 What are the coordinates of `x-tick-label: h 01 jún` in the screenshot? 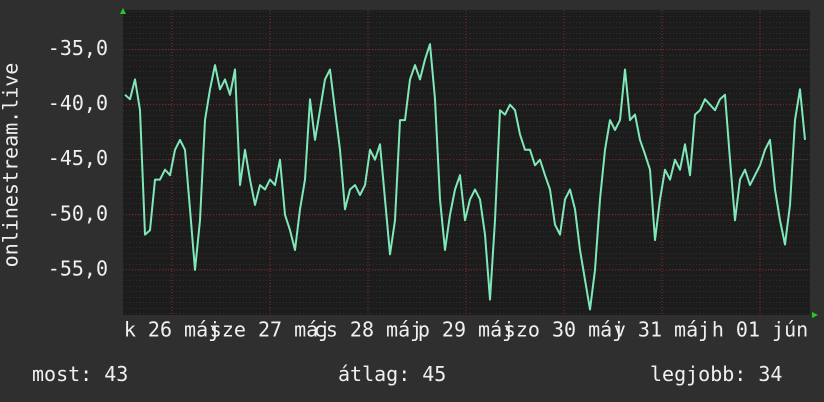 It's located at (760, 330).